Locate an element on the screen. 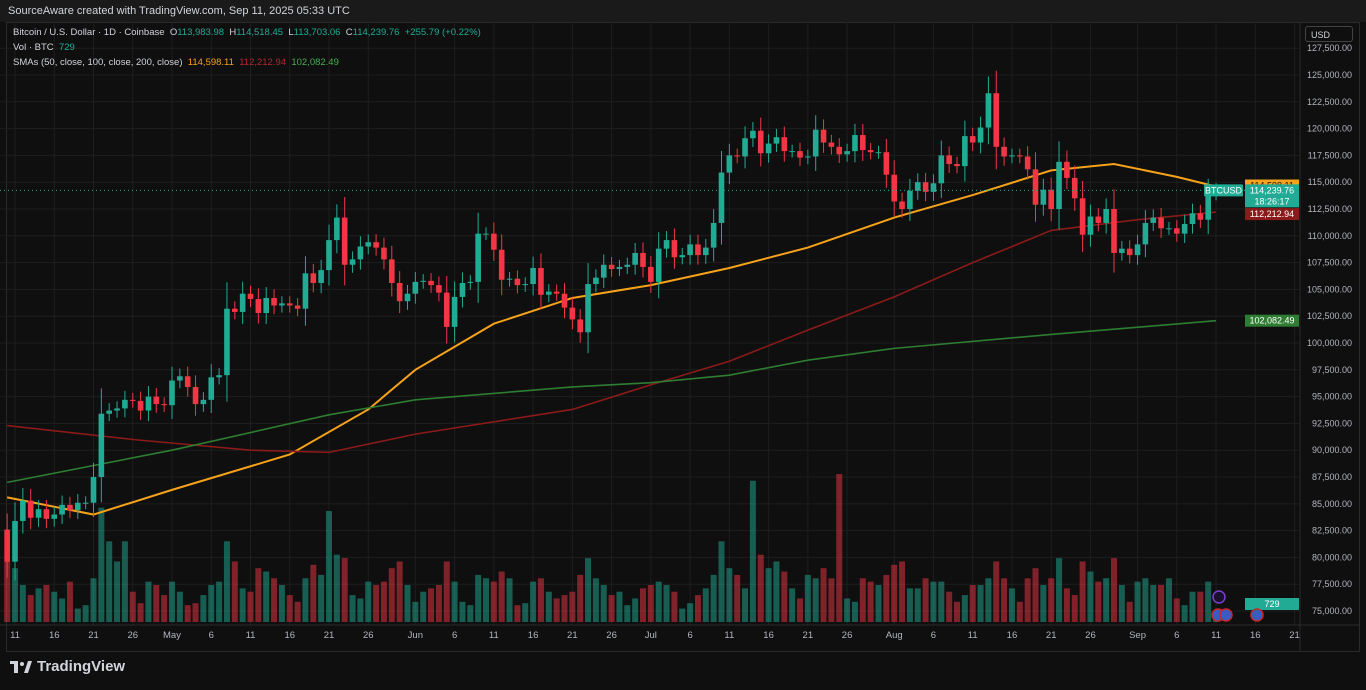  symbol-description: Bitcoin / U.S. Dollar · 1D · Coinbase is located at coordinates (89, 32).